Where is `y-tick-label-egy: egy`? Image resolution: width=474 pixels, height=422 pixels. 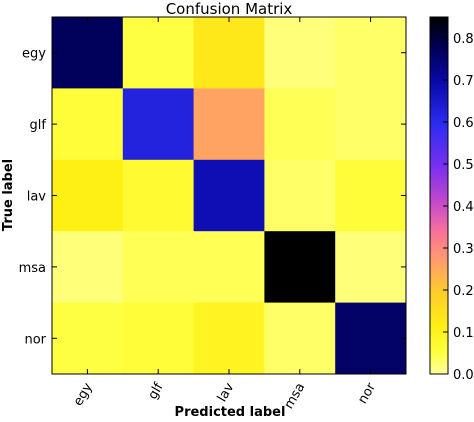 y-tick-label-egy: egy is located at coordinates (34, 54).